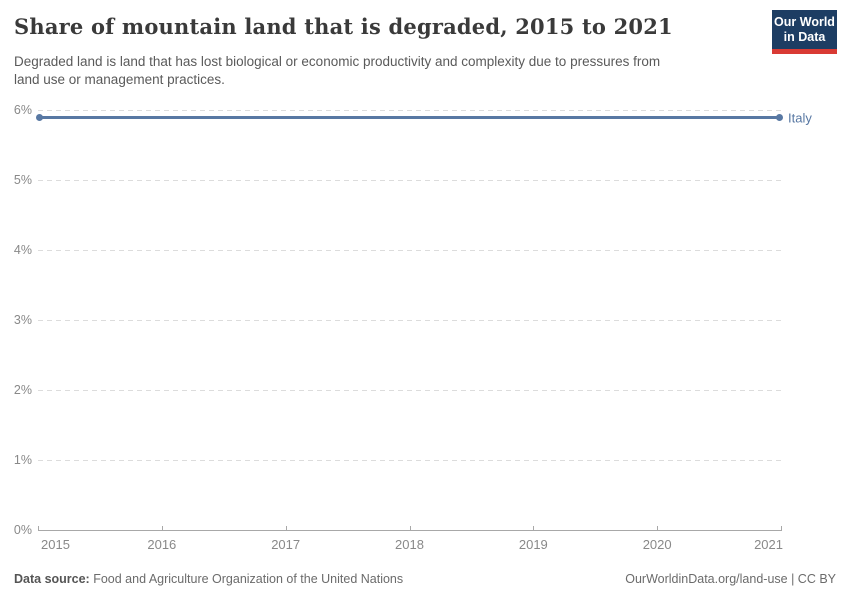 The width and height of the screenshot is (850, 600). What do you see at coordinates (22, 320) in the screenshot?
I see `y-tick-label: 3%` at bounding box center [22, 320].